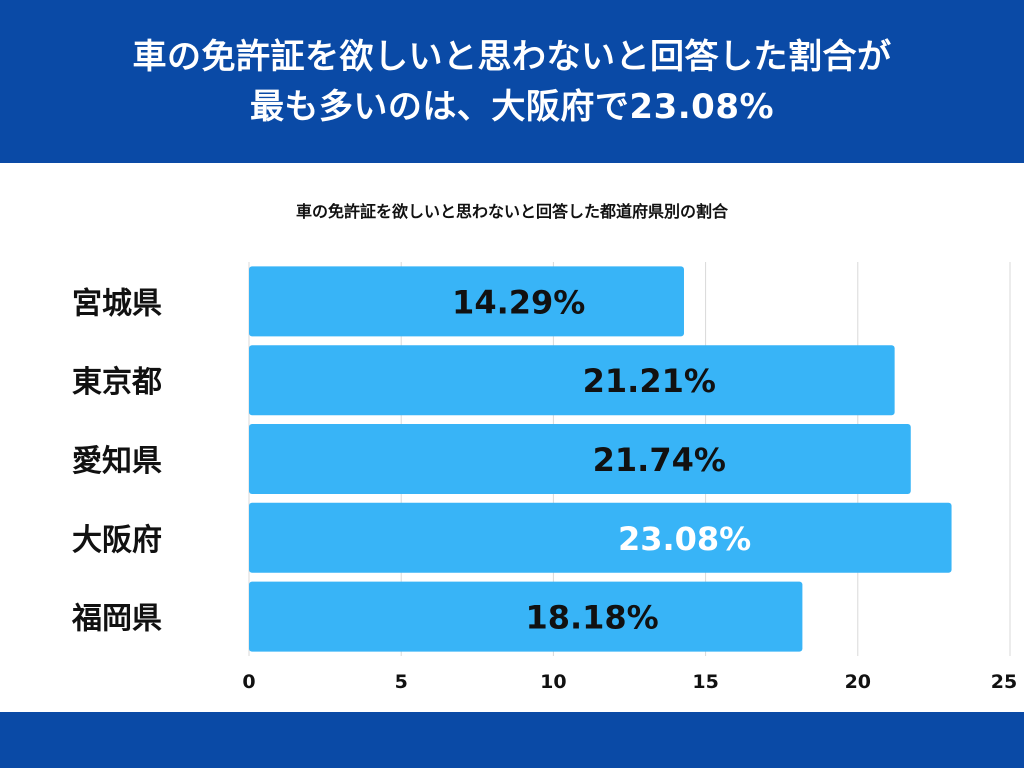 The height and width of the screenshot is (768, 1024). What do you see at coordinates (401, 682) in the screenshot?
I see `x-tick-label-5: 5` at bounding box center [401, 682].